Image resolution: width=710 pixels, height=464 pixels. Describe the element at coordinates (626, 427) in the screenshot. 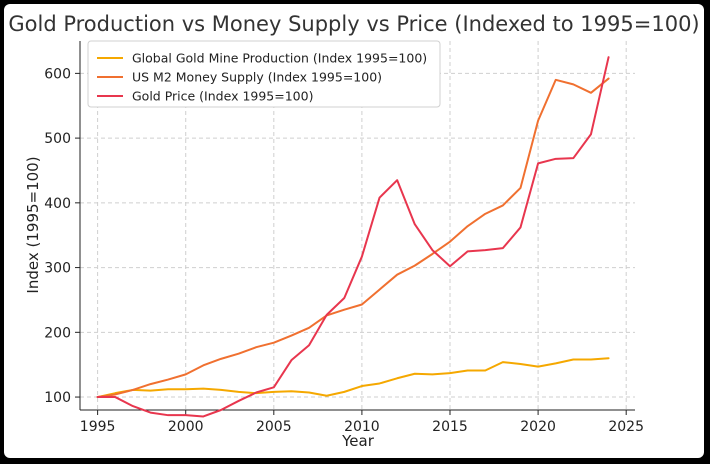

I see `x-tick-label: 2025` at that location.